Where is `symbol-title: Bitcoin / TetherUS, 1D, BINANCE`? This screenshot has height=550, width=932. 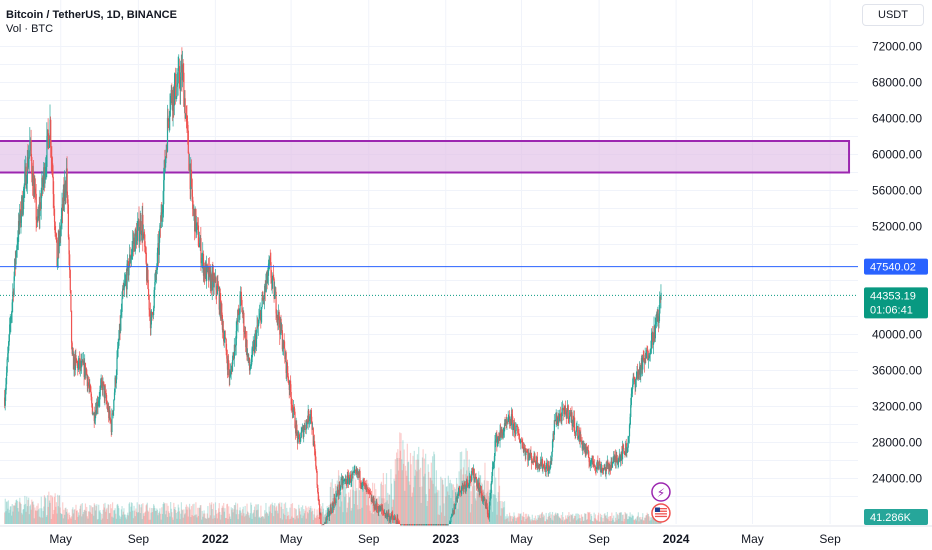
symbol-title: Bitcoin / TetherUS, 1D, BINANCE is located at coordinates (91, 15).